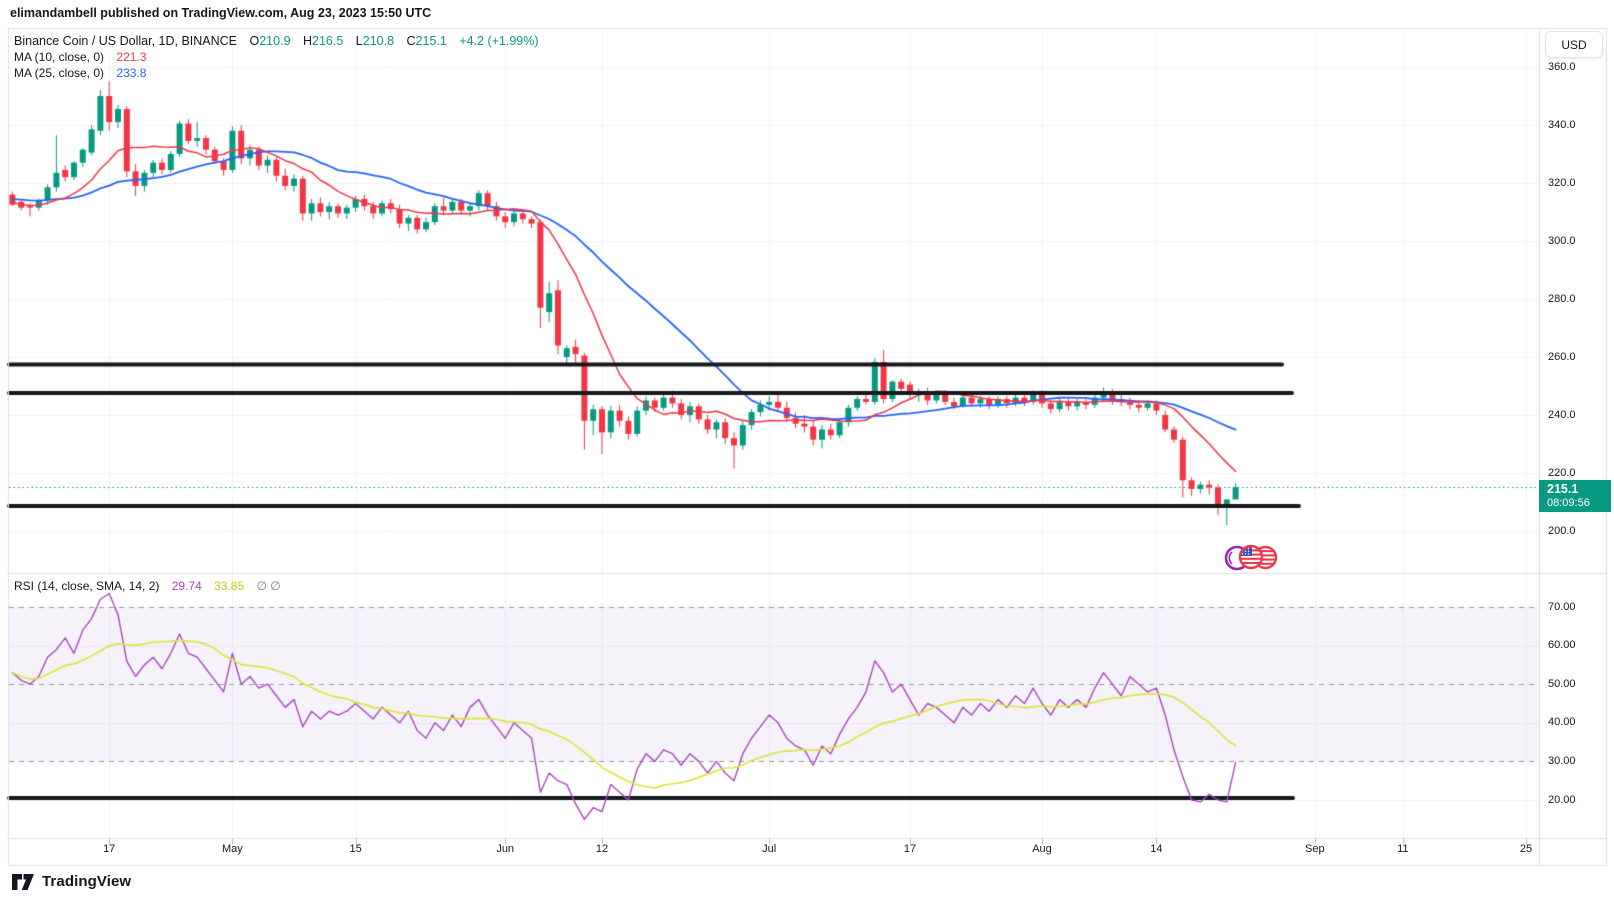  Describe the element at coordinates (268, 586) in the screenshot. I see `rsi-band-values: ∅ ∅` at that location.